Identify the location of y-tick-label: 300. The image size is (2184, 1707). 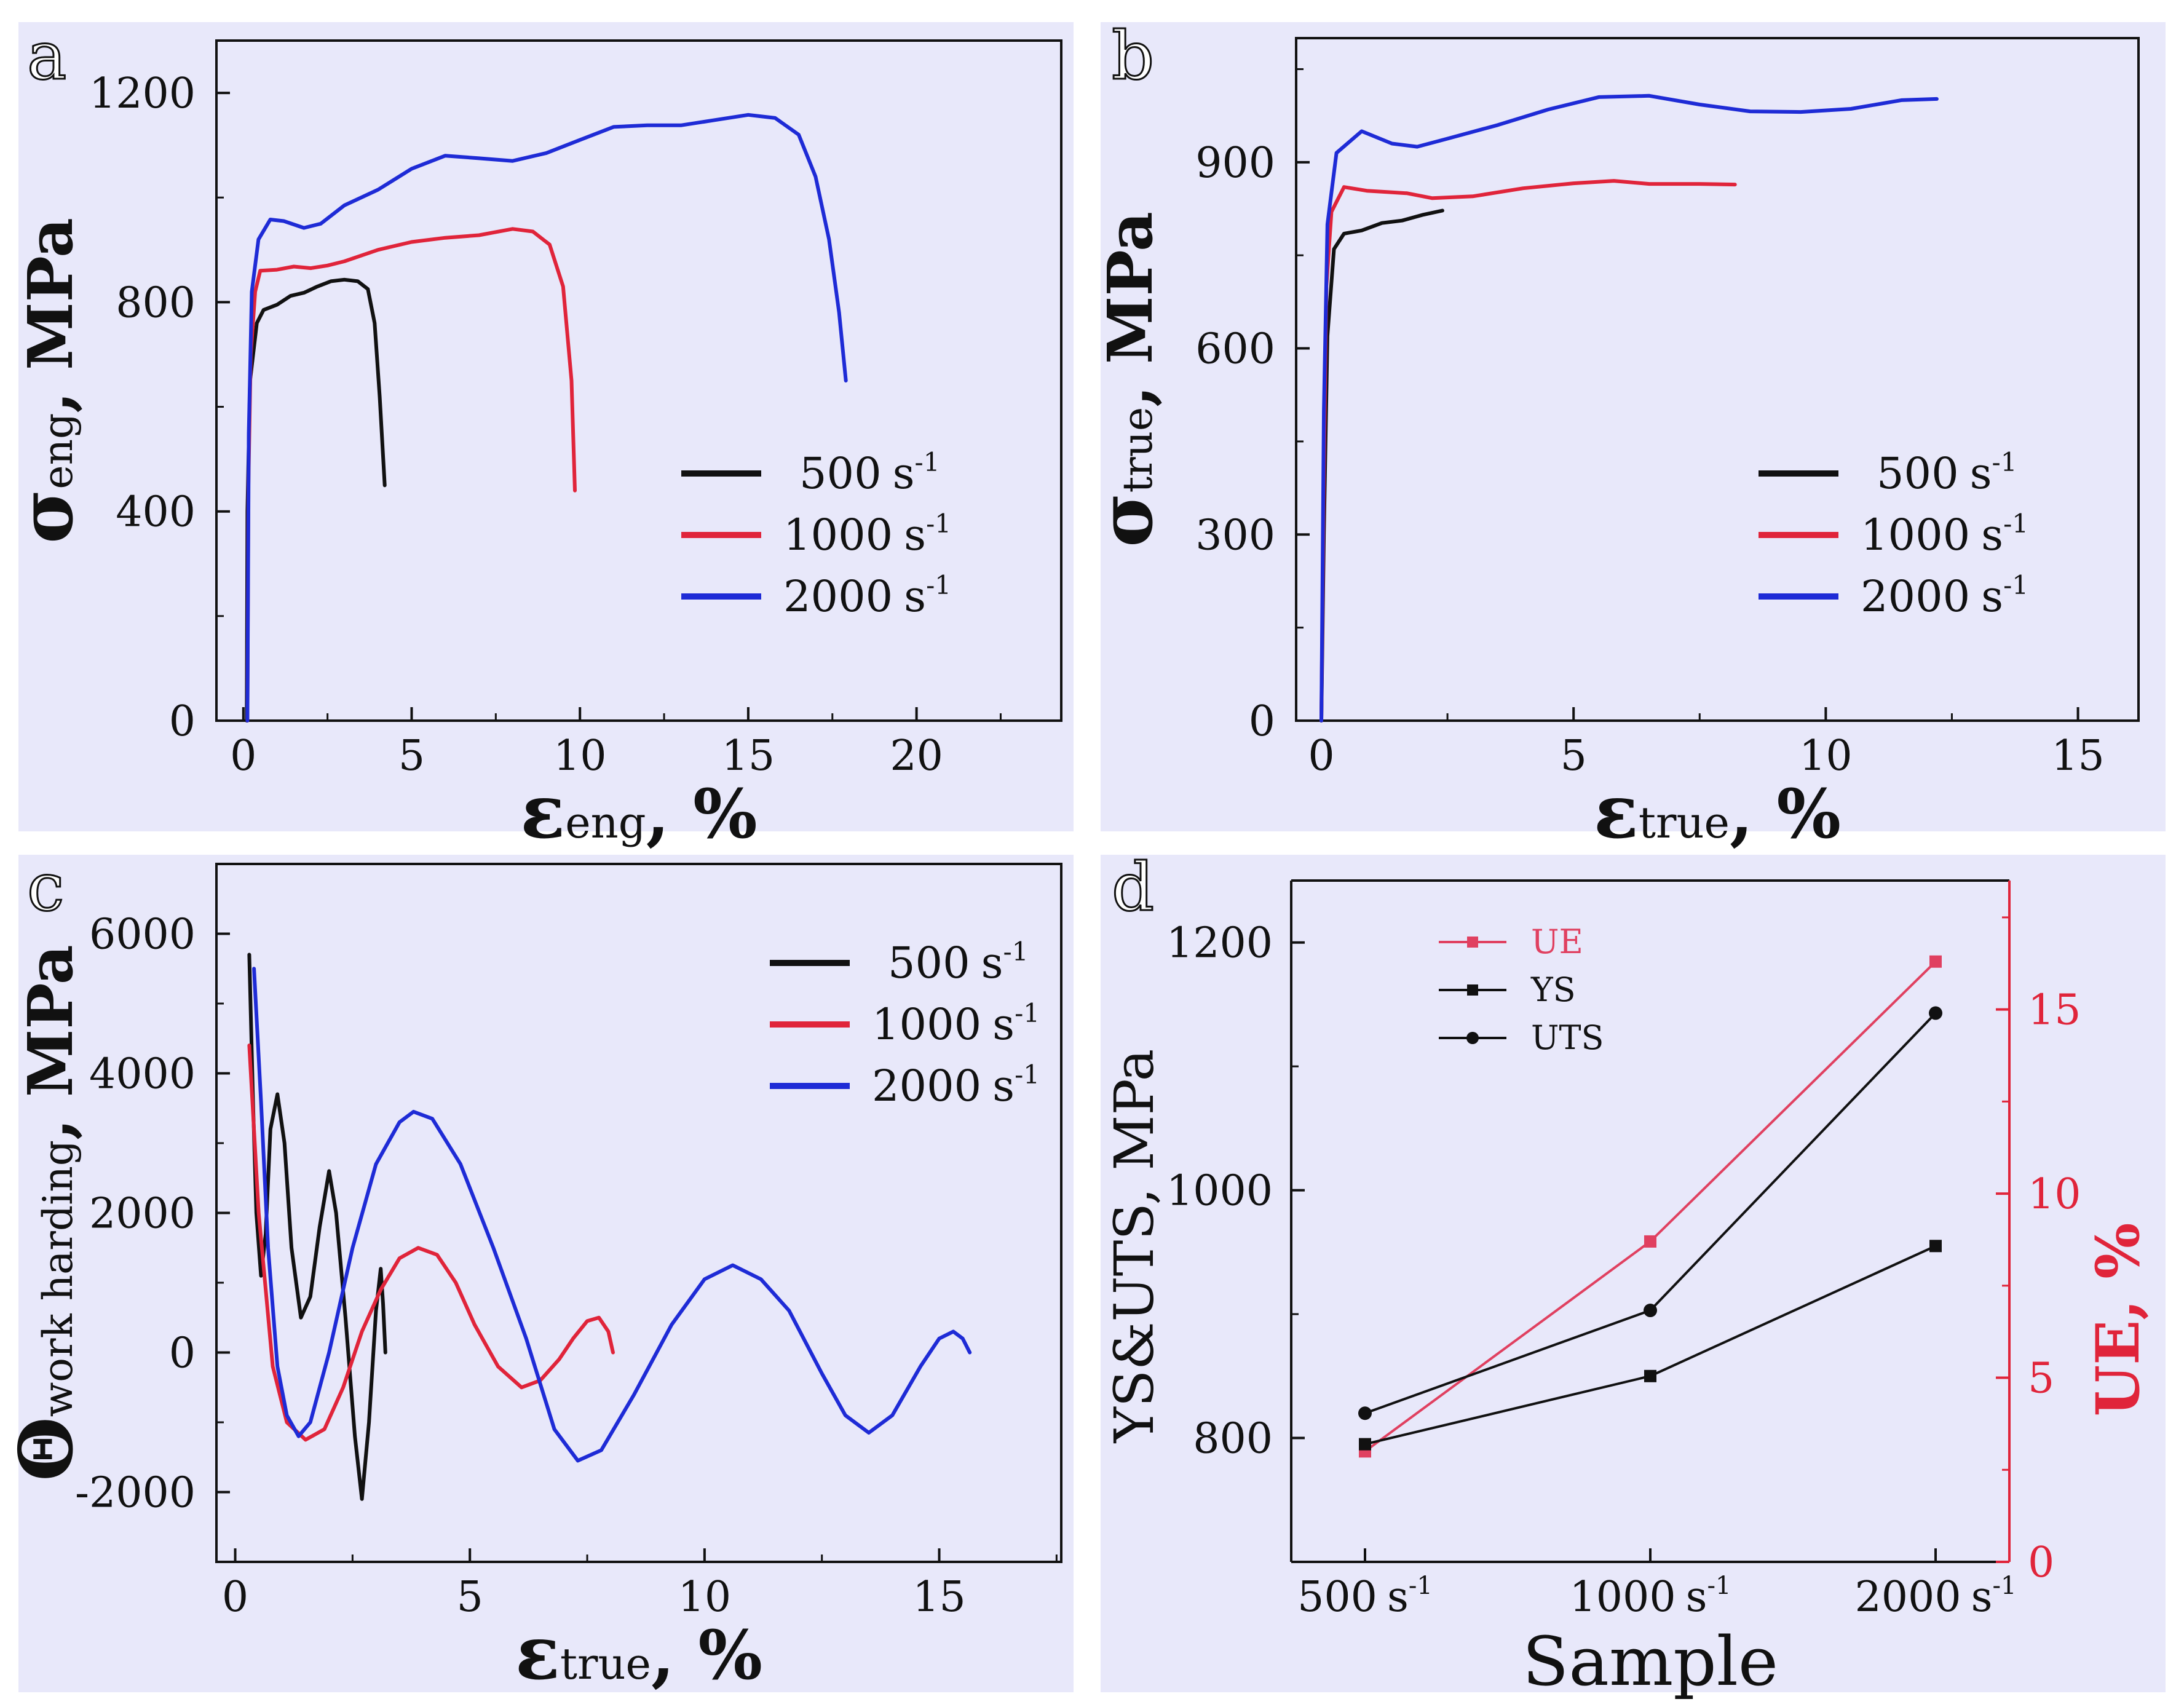
(1235, 536).